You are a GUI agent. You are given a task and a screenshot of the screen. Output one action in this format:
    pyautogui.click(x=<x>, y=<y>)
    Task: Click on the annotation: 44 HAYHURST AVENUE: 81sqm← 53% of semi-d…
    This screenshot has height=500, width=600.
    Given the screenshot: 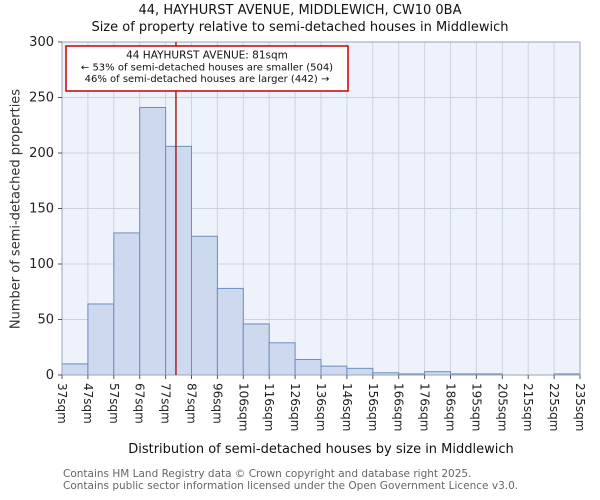 What is the action you would take?
    pyautogui.click(x=207, y=68)
    